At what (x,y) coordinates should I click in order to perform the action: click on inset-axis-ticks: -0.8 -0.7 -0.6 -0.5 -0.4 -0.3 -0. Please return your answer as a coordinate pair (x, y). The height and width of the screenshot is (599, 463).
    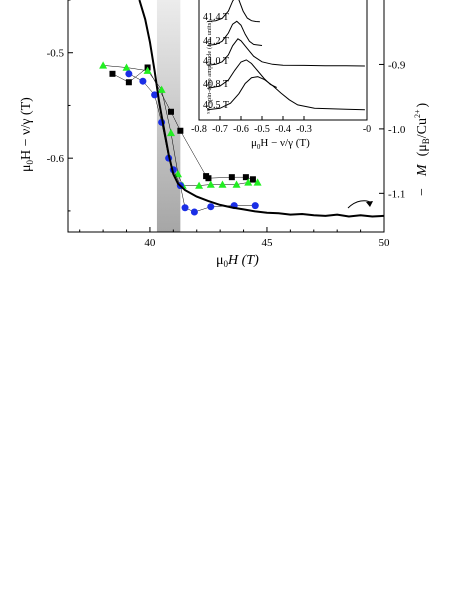
    Looking at the image, I should click on (281, 125).